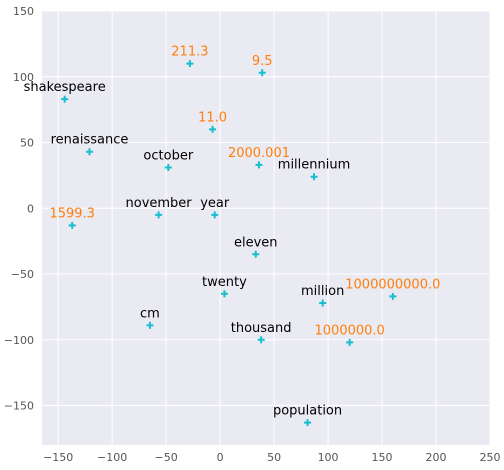 Image resolution: width=504 pixels, height=470 pixels. Describe the element at coordinates (262, 61) in the screenshot. I see `data-point-label: 9.5` at that location.